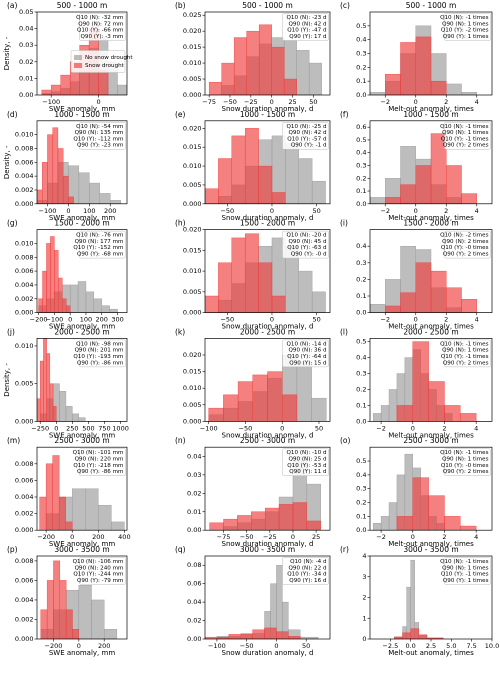  Describe the element at coordinates (307, 344) in the screenshot. I see `annotation-text: Q10 (N): -14 d` at that location.